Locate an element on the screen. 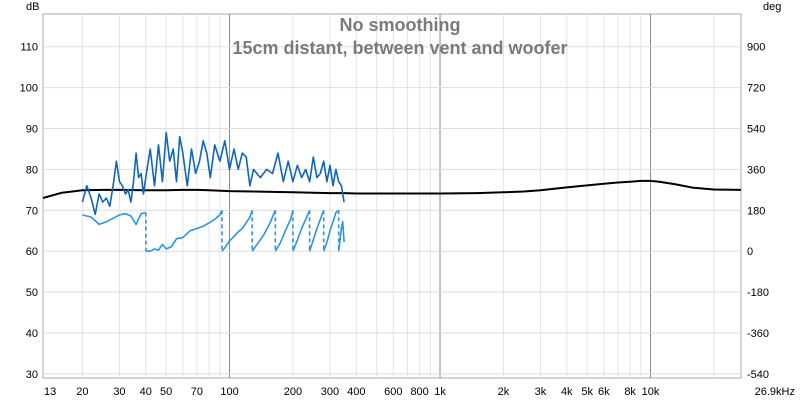 This screenshot has height=401, width=800. y-tick-label-left: 30 is located at coordinates (32, 375).